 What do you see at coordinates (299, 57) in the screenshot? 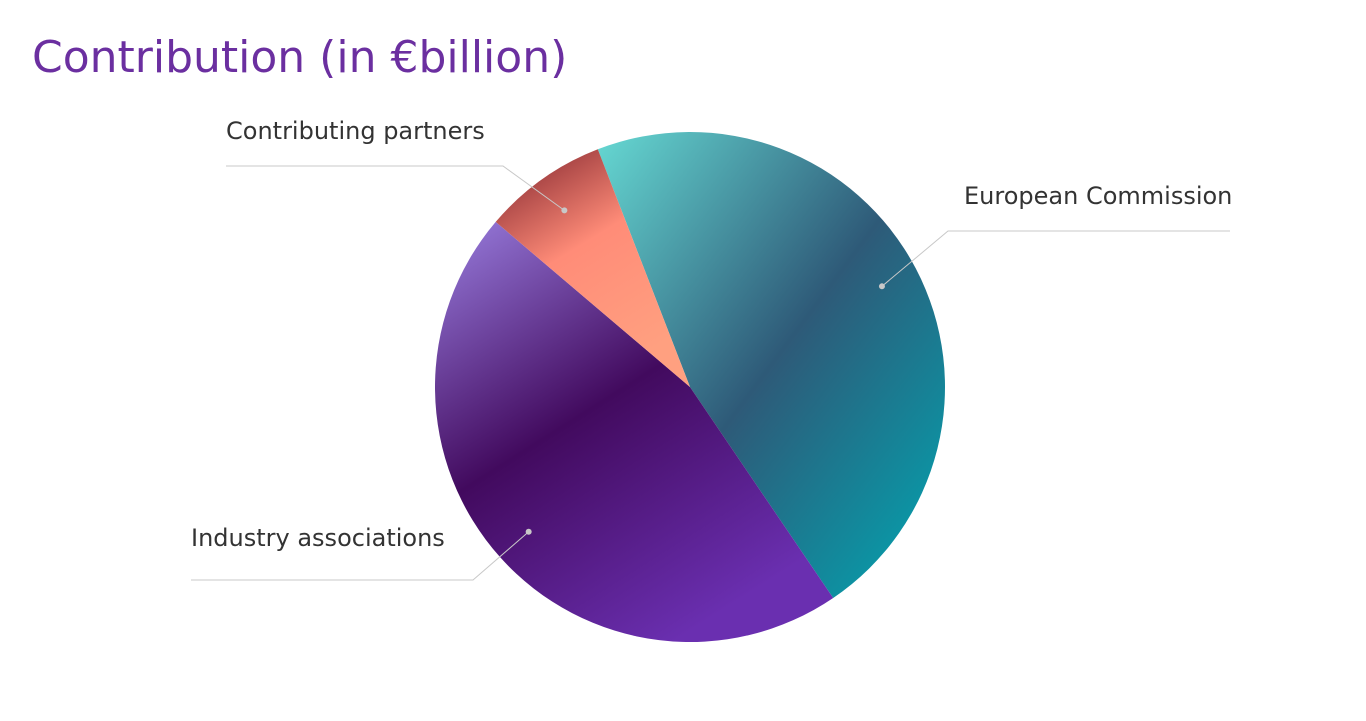
I see `chart-title: Contribution (in €billion)` at bounding box center [299, 57].